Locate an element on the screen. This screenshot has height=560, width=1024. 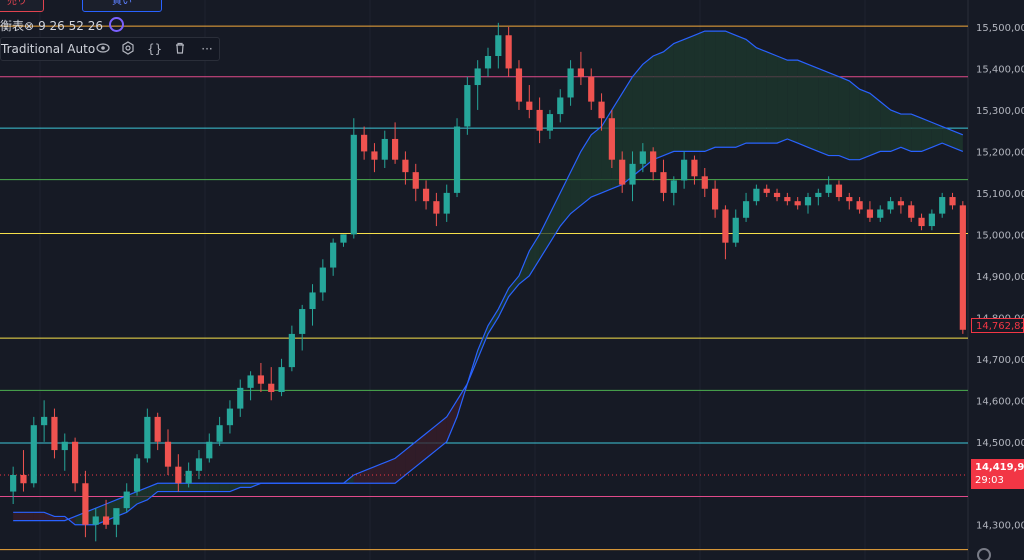
sell-button: 売り is located at coordinates (22, 6).